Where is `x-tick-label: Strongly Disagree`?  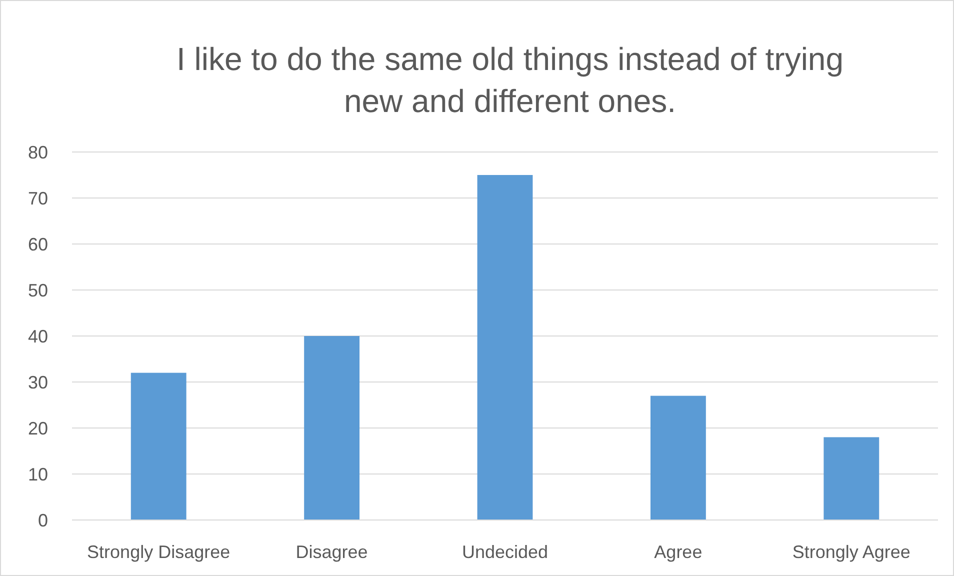
x-tick-label: Strongly Disagree is located at coordinates (158, 552).